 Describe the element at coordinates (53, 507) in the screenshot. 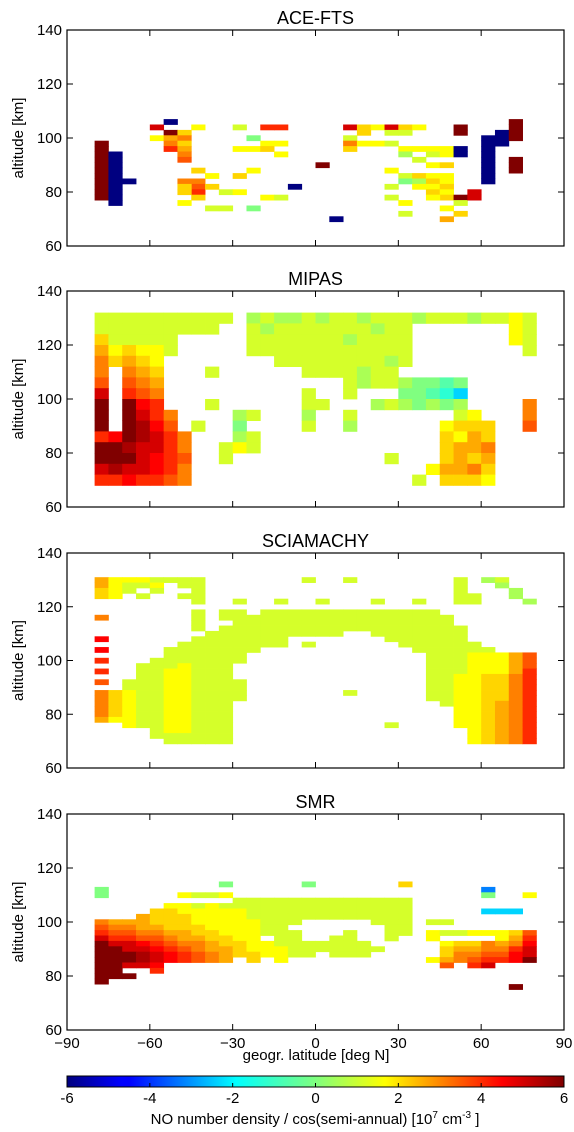

I see `y-tick-label: 60` at that location.